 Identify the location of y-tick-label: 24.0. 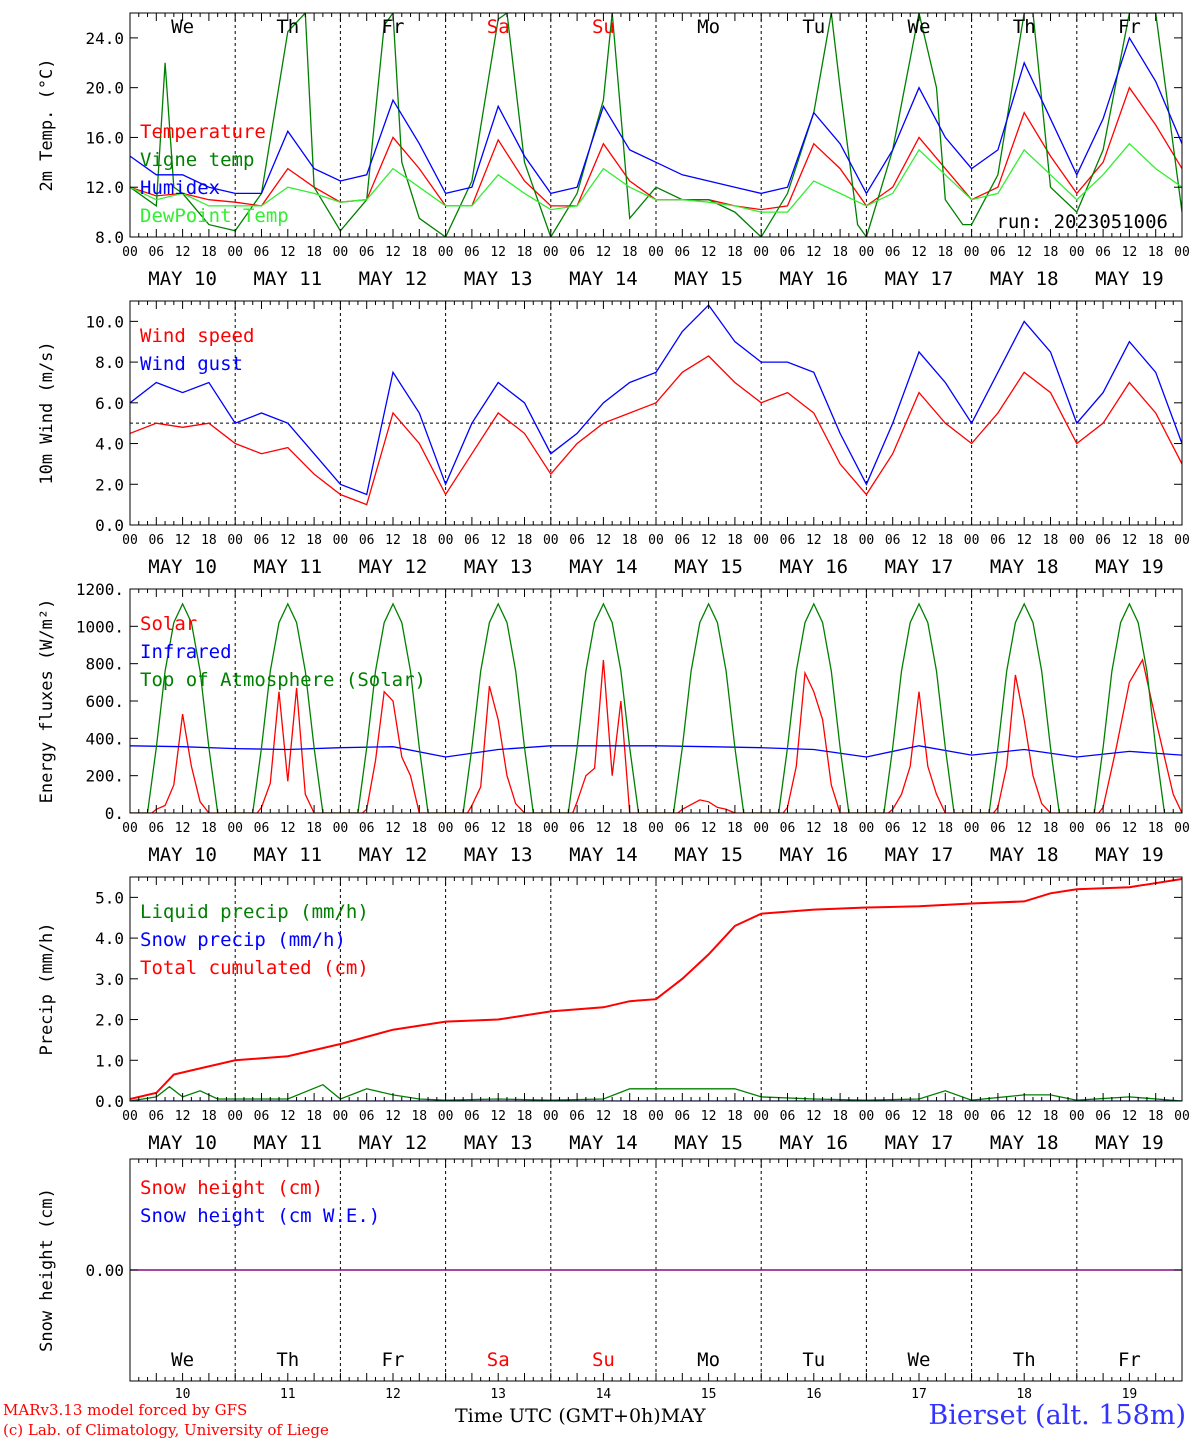
(104, 38).